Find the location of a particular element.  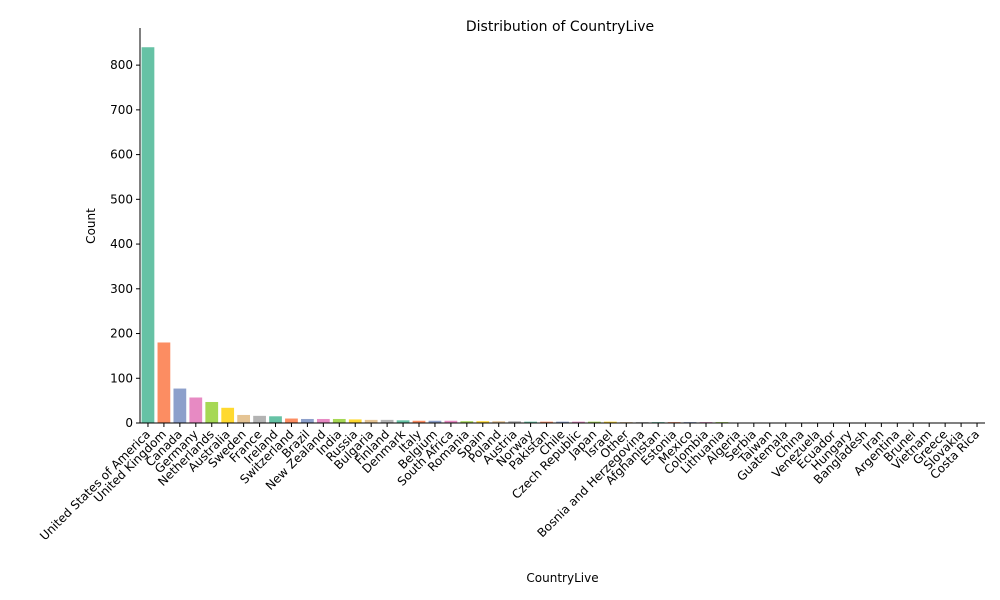

y-axis-ticks: 0 100 200 300 400 500 600 700 800 is located at coordinates (125, 244).